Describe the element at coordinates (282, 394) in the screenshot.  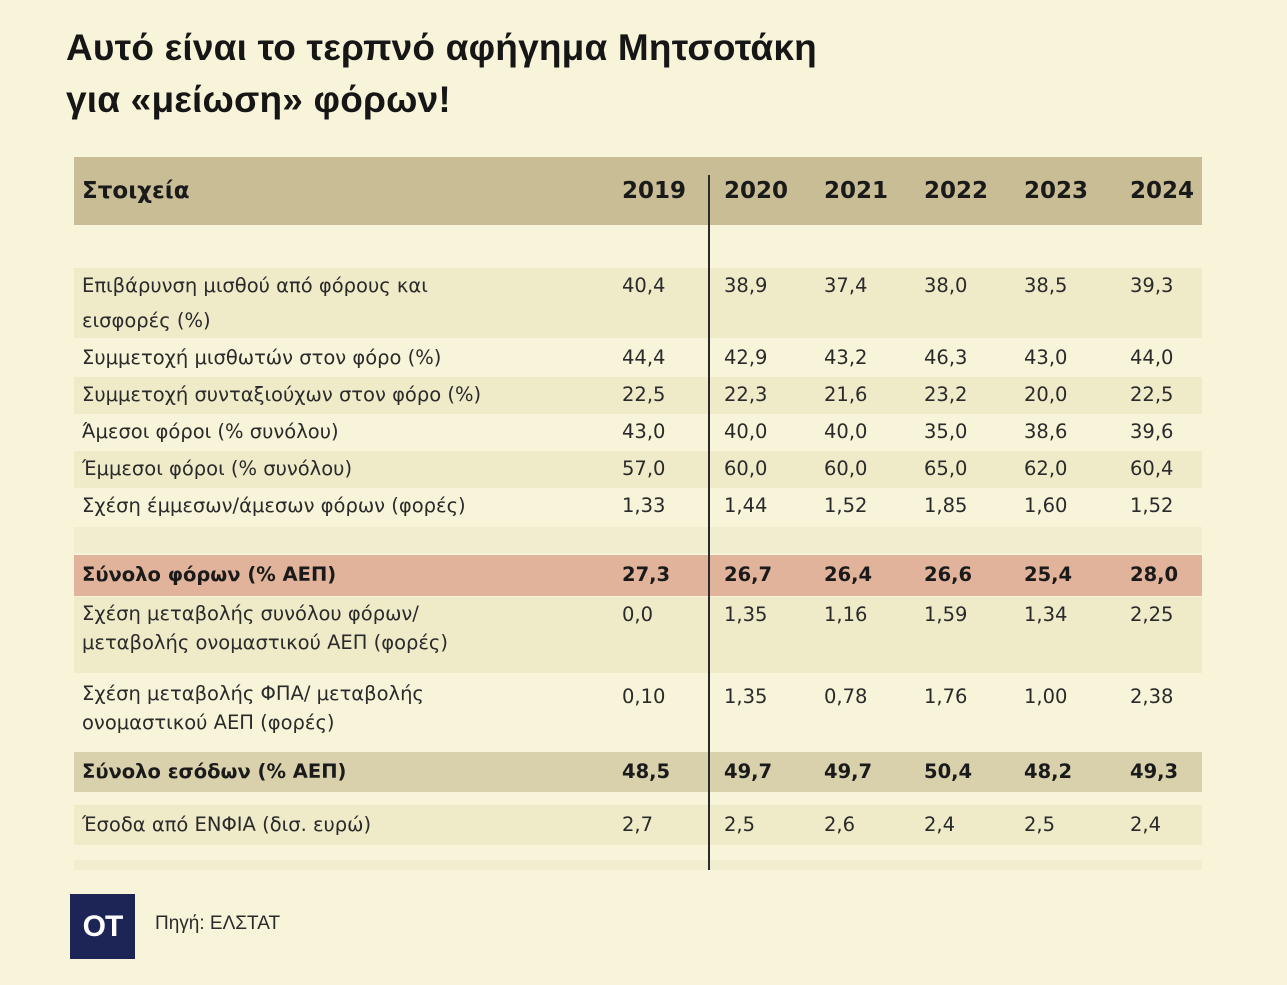
I see `row-label: Συμμετοχή συνταξιούχων στον φόρο (%)` at that location.